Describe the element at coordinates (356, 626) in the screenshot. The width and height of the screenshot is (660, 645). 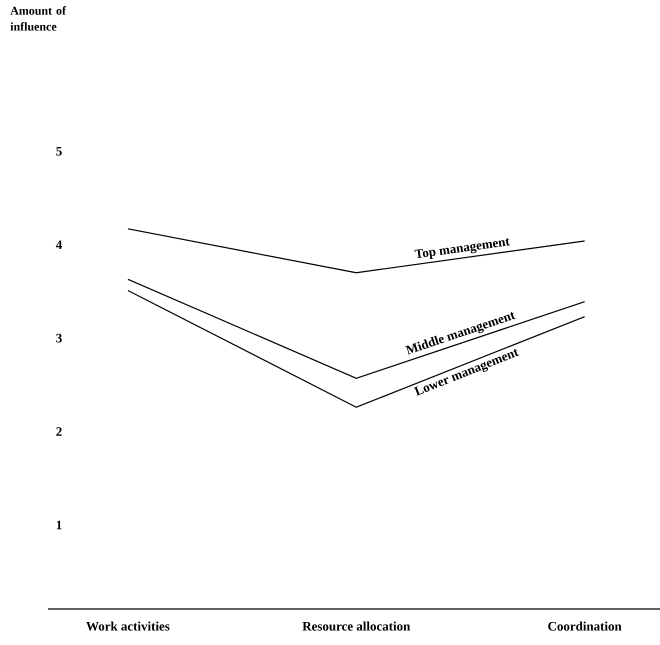
I see `x-tick-label: Resource allocation` at that location.